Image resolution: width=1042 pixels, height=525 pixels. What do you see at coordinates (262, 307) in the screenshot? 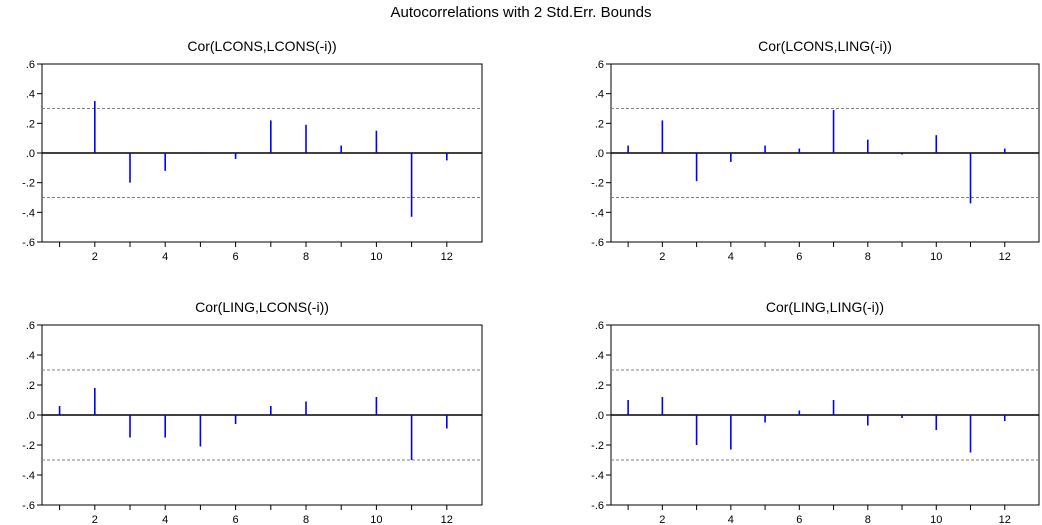
I see `chart-title: Cor(LING,LCONS(-i))` at bounding box center [262, 307].